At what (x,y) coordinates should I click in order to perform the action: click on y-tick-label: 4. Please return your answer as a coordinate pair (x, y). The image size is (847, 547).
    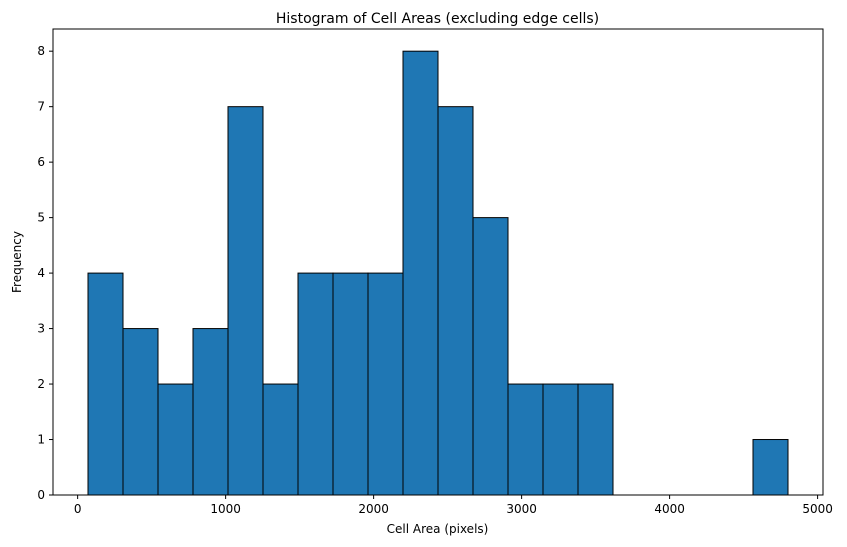
    Looking at the image, I should click on (41, 273).